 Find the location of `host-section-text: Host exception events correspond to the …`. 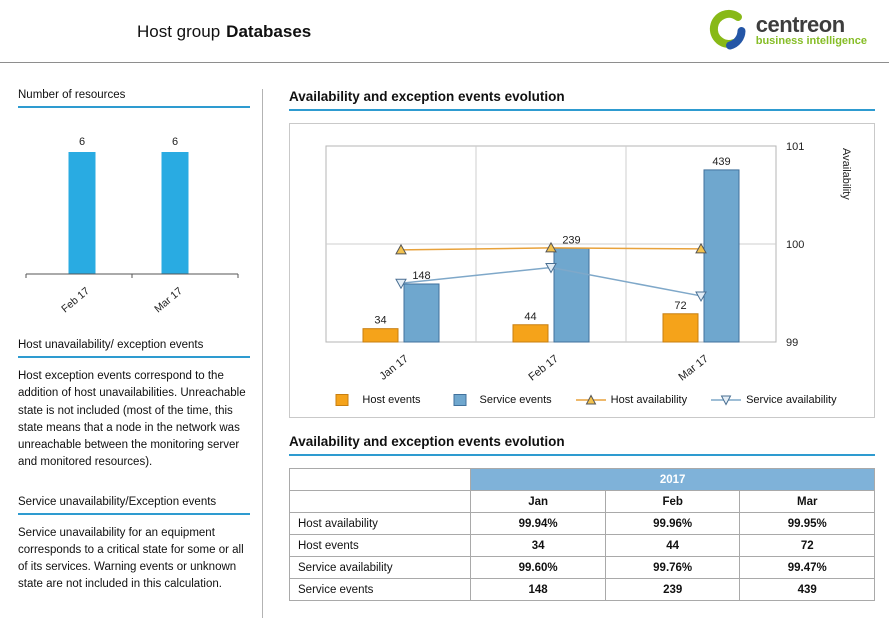

host-section-text: Host exception events correspond to the … is located at coordinates (132, 419).